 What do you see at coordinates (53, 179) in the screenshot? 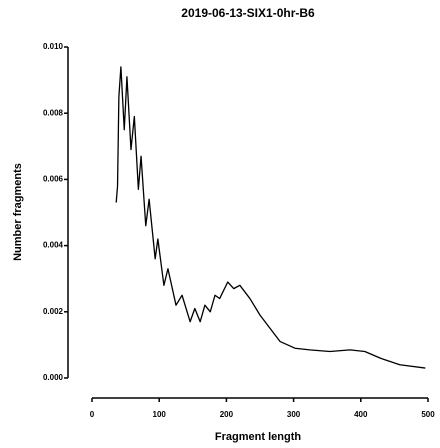
I see `y-tick-label: 0.006` at bounding box center [53, 179].